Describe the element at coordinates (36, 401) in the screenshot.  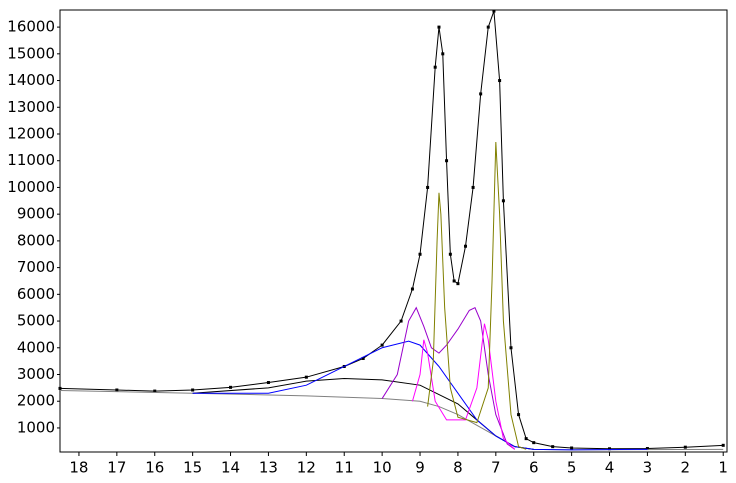
I see `y-tick-label: 2000` at that location.